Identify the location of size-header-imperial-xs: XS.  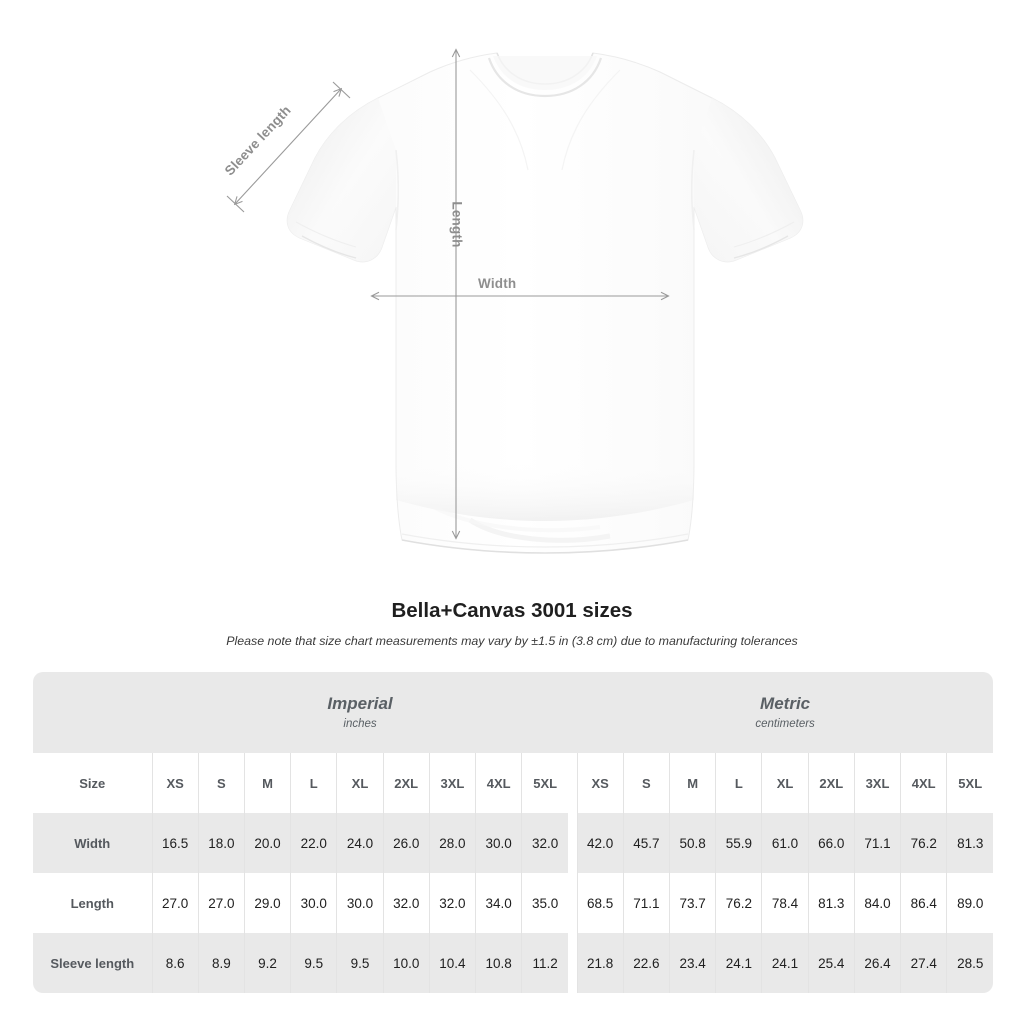
(175, 783).